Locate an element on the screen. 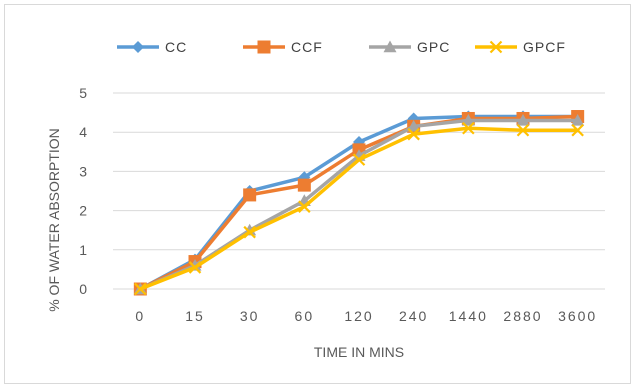 This screenshot has height=390, width=637. y-tick-label: 0 is located at coordinates (84, 289).